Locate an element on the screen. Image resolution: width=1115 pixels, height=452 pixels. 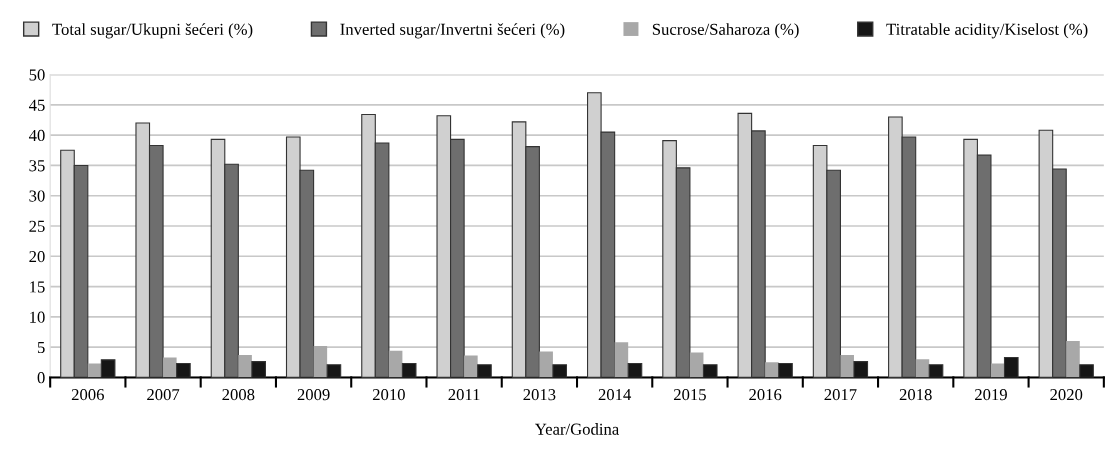
x-tick-label: 2014 is located at coordinates (615, 395).